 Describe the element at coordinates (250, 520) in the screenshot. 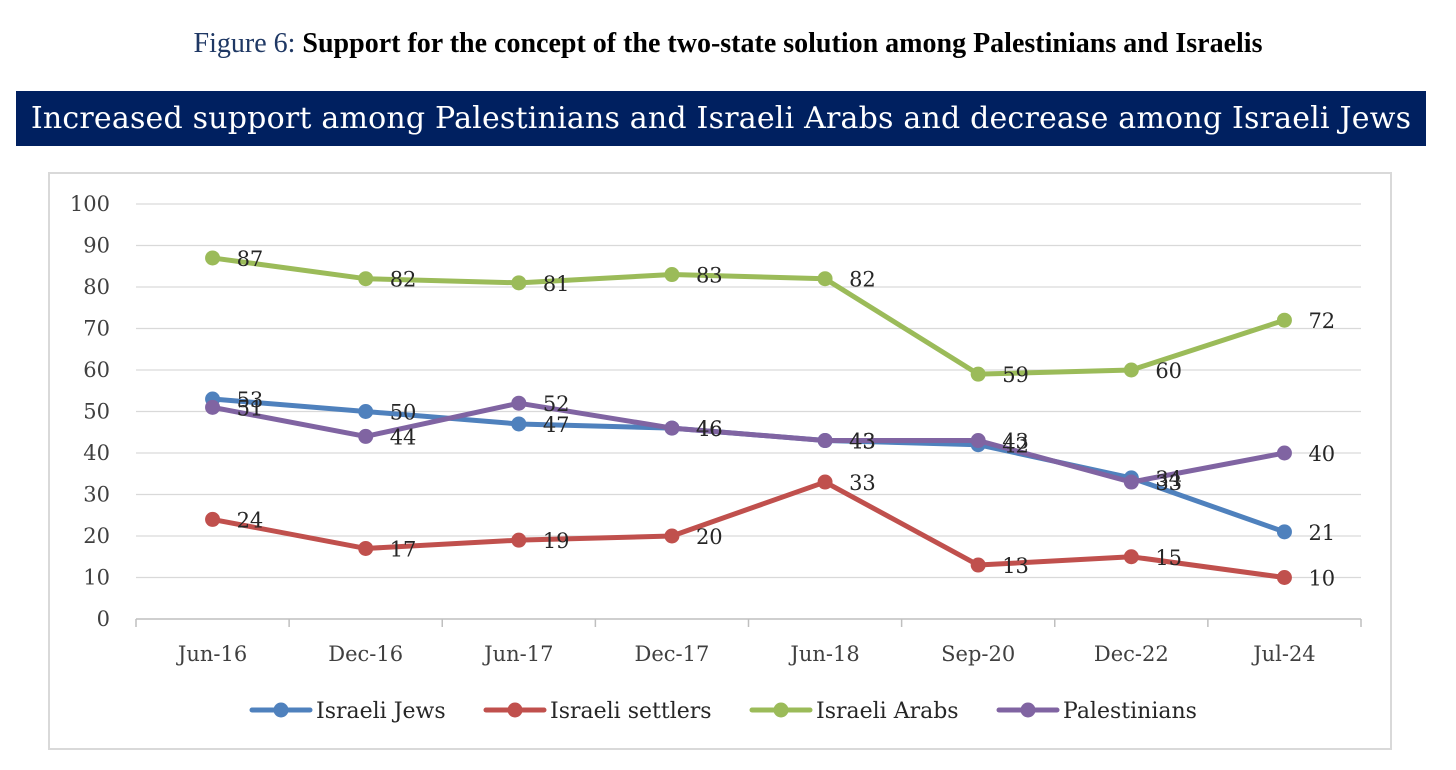

I see `data-label: 24` at that location.